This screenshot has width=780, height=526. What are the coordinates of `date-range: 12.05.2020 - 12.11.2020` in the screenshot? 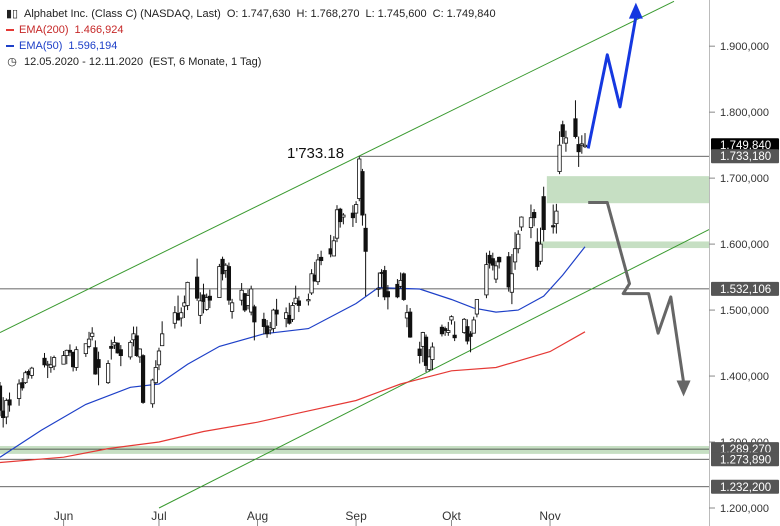 It's located at (84, 62).